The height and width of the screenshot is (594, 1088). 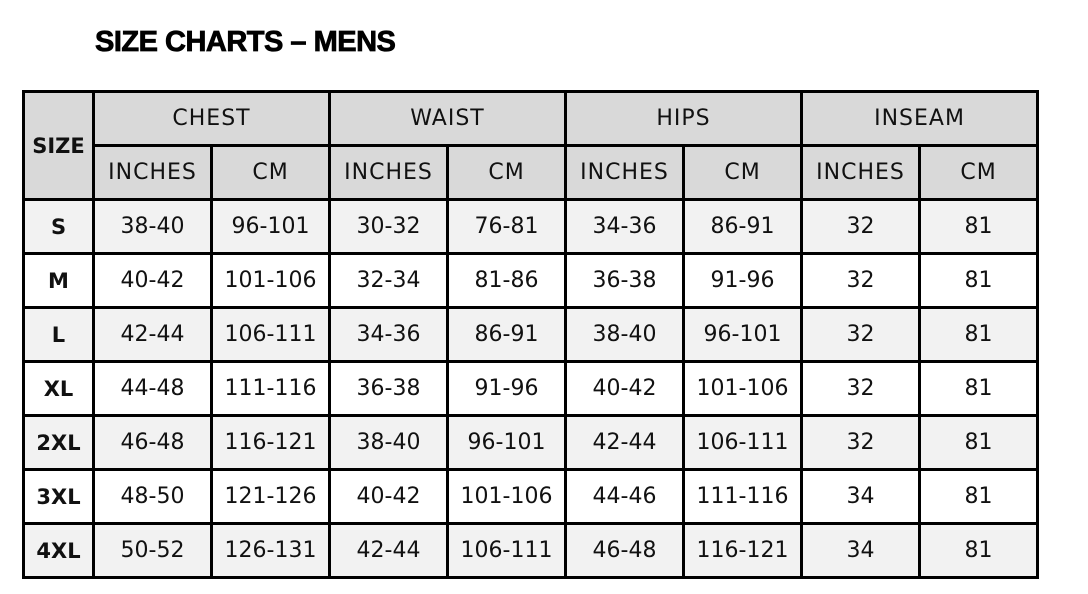 I want to click on size-cell: S, so click(x=58, y=226).